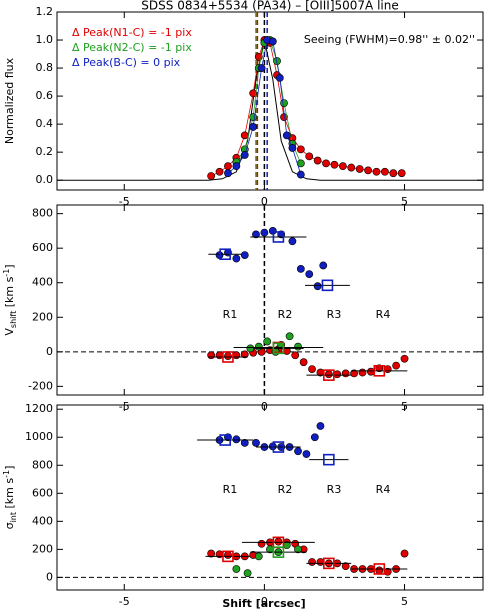  What do you see at coordinates (334, 489) in the screenshot?
I see `region-label: R3` at bounding box center [334, 489].